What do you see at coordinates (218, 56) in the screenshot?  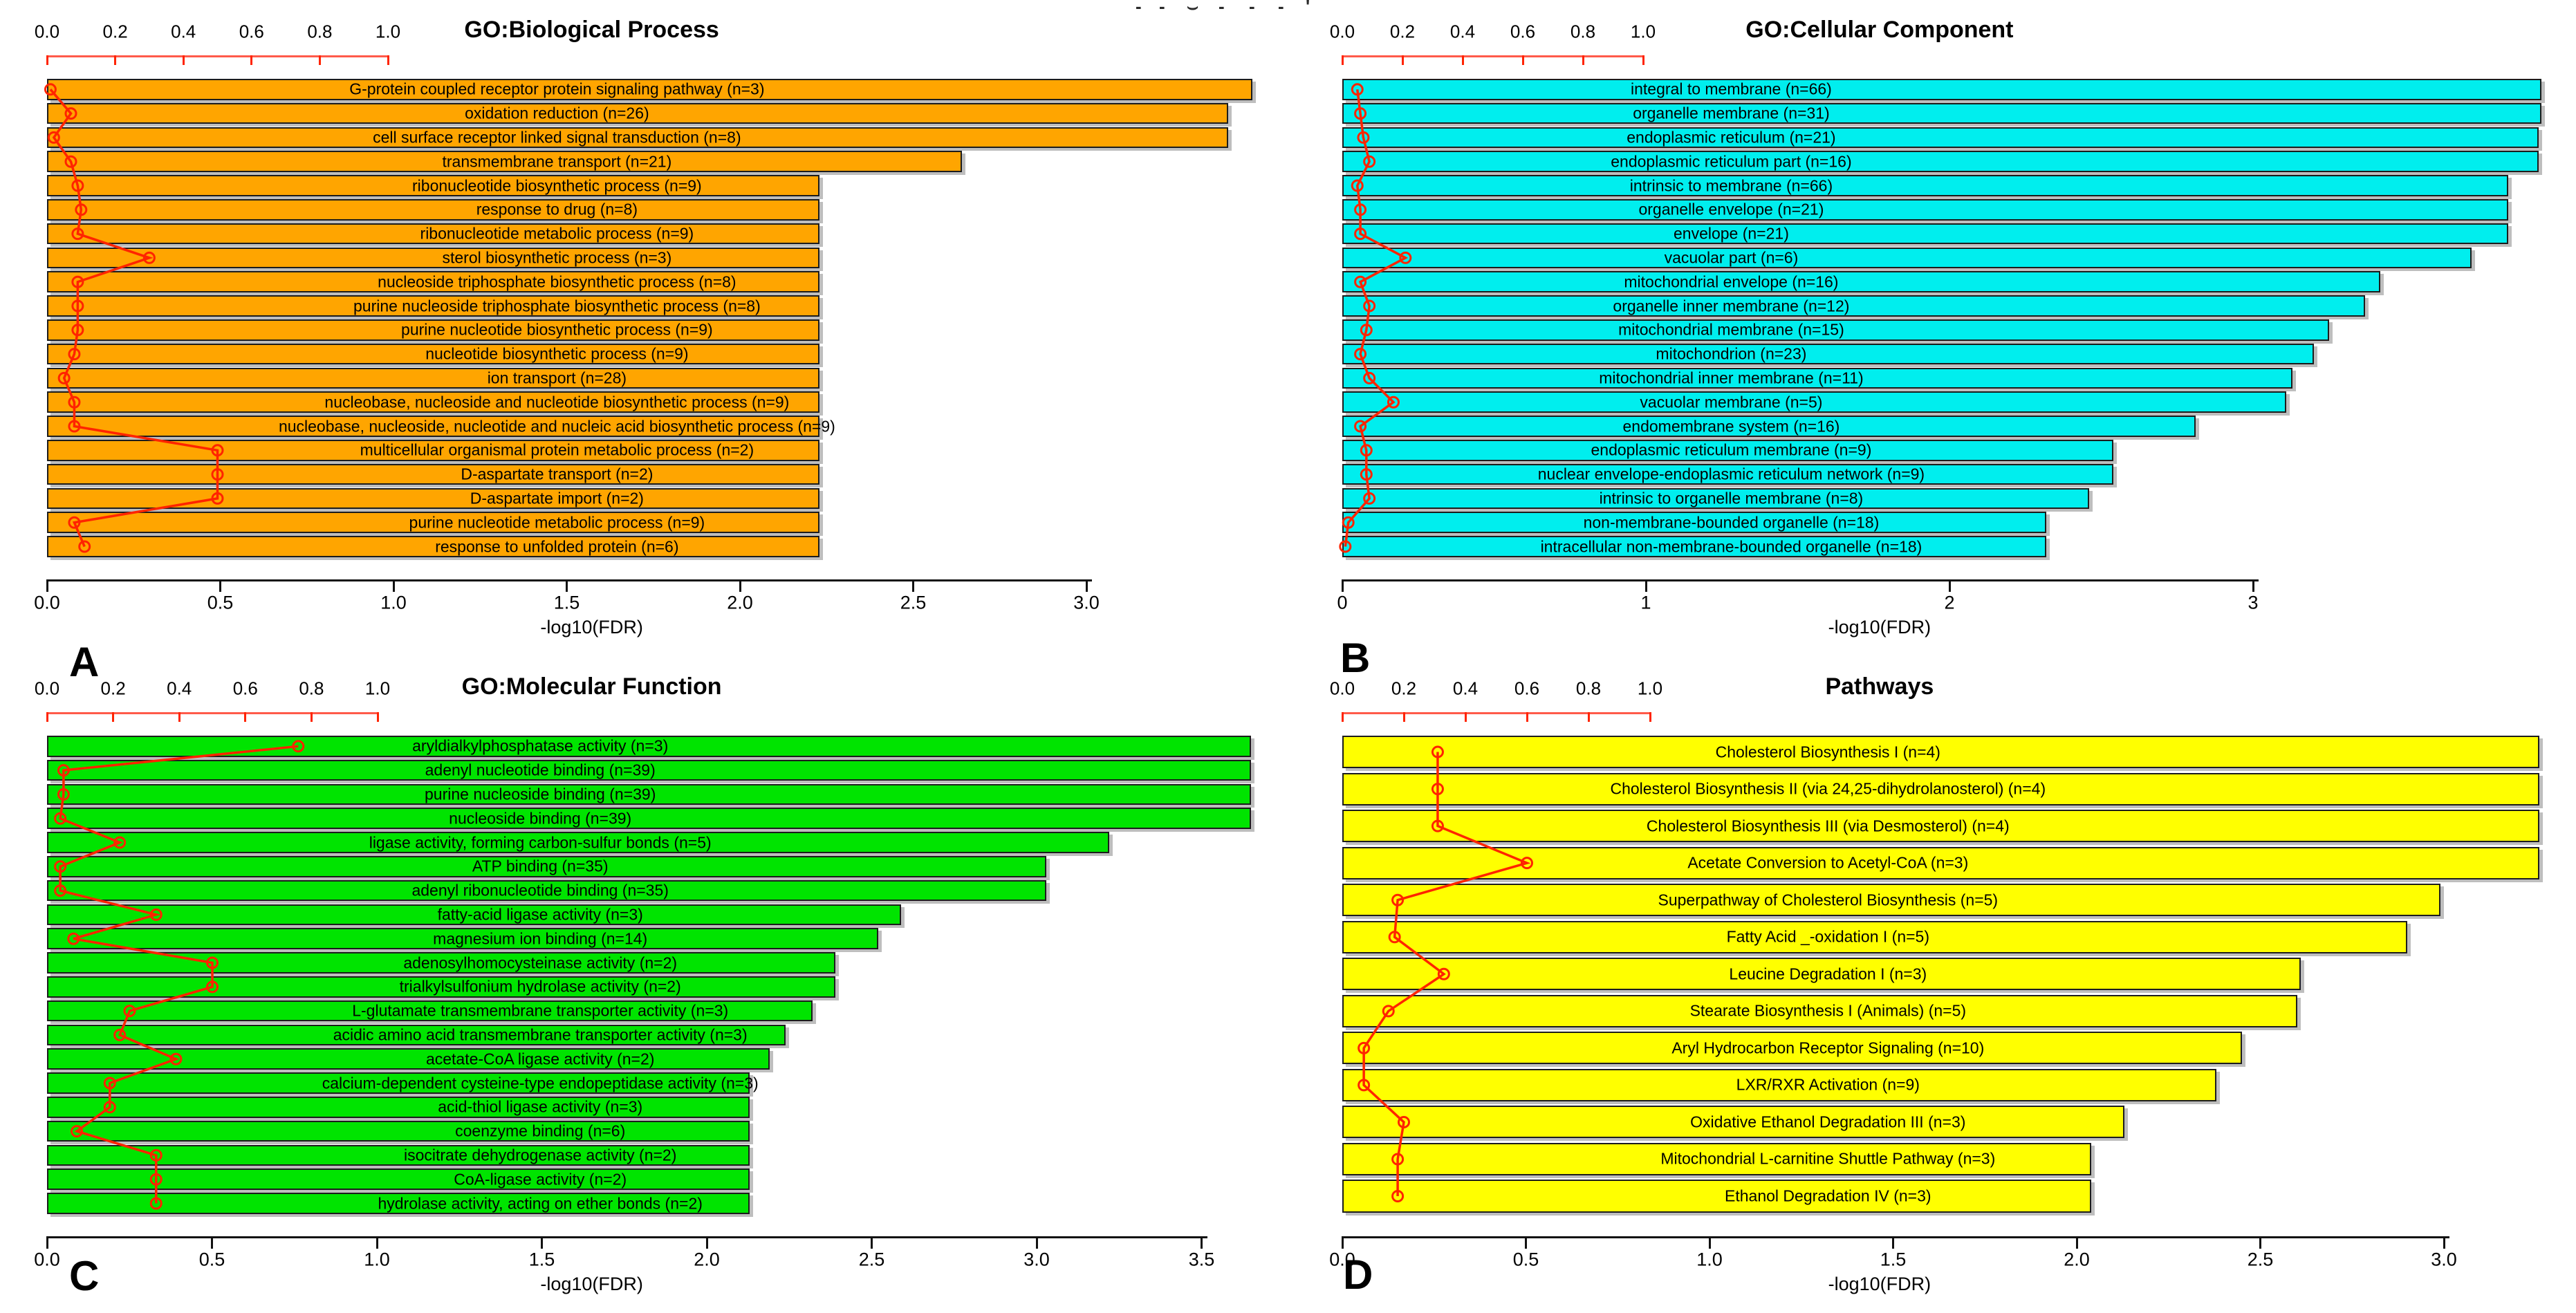 I see `top-red-axis` at bounding box center [218, 56].